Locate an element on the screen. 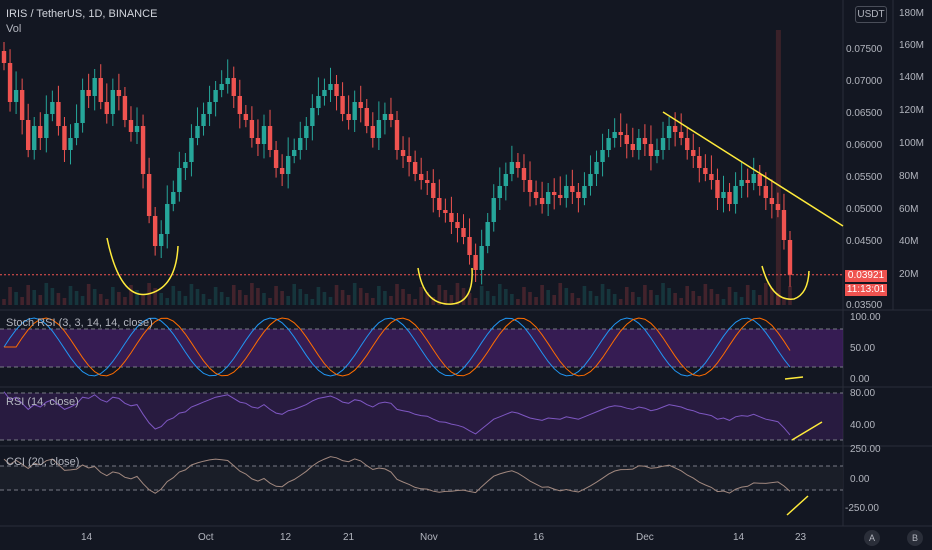  auto-scale-button: A is located at coordinates (872, 538).